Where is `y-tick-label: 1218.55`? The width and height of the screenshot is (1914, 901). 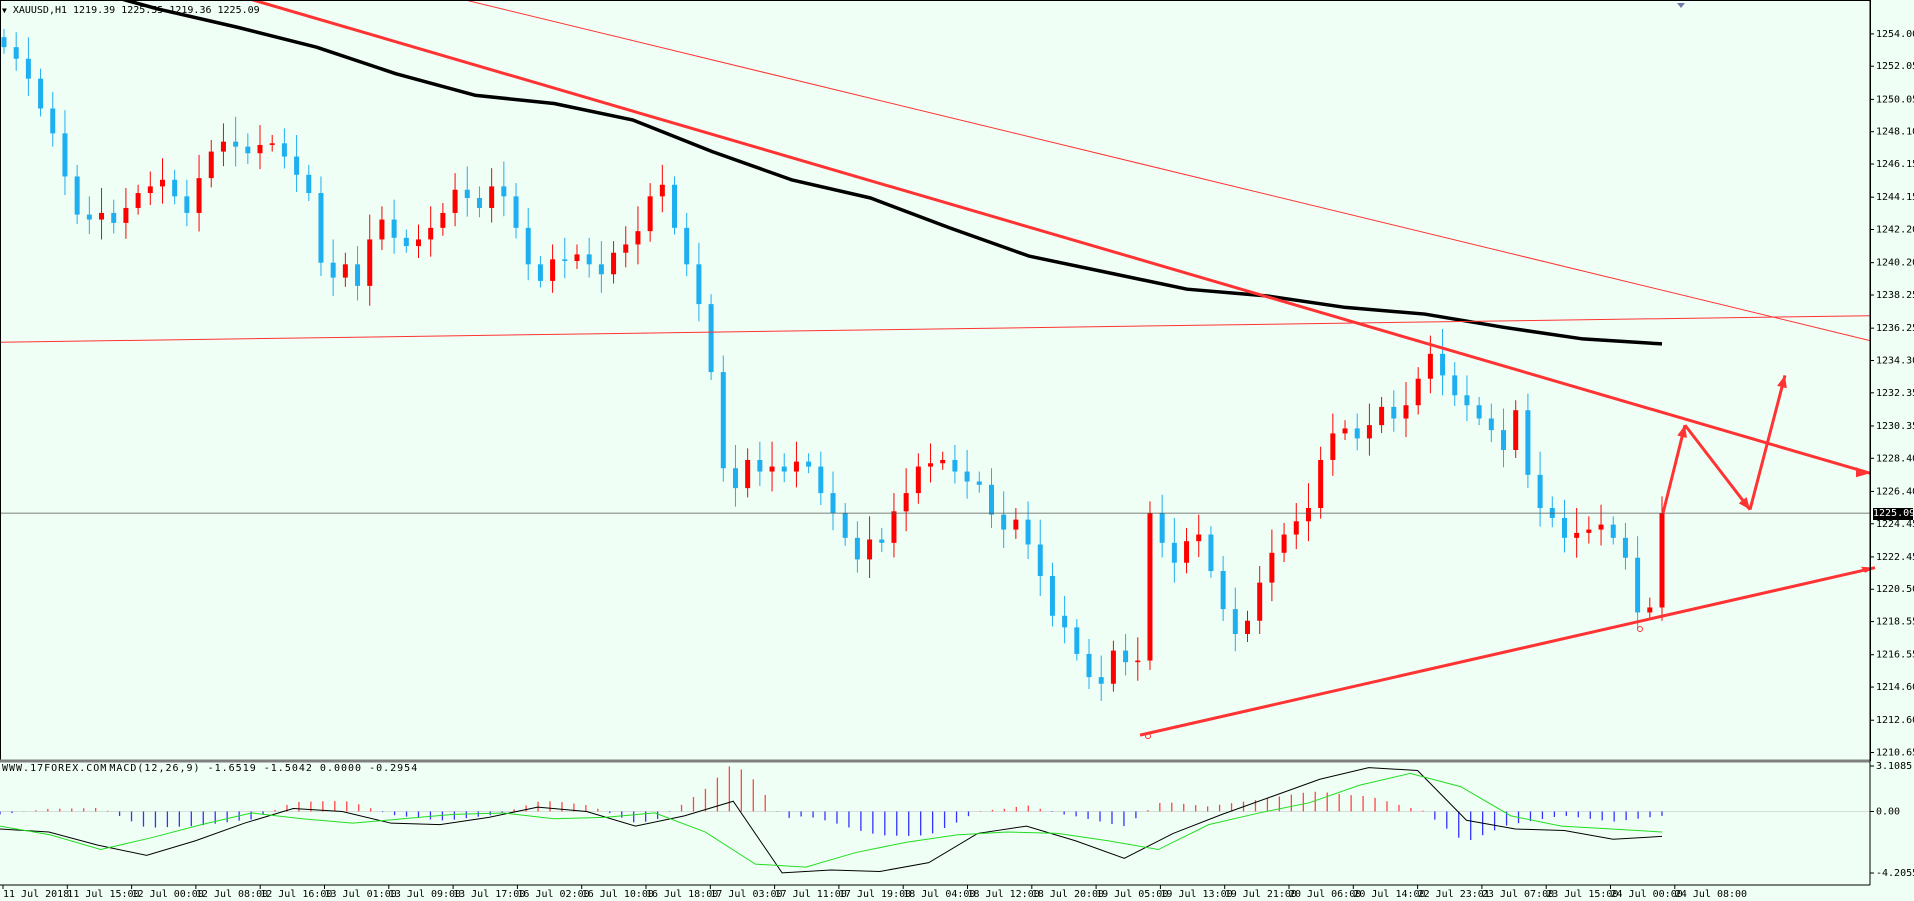
y-tick-label: 1218.55 is located at coordinates (1895, 622).